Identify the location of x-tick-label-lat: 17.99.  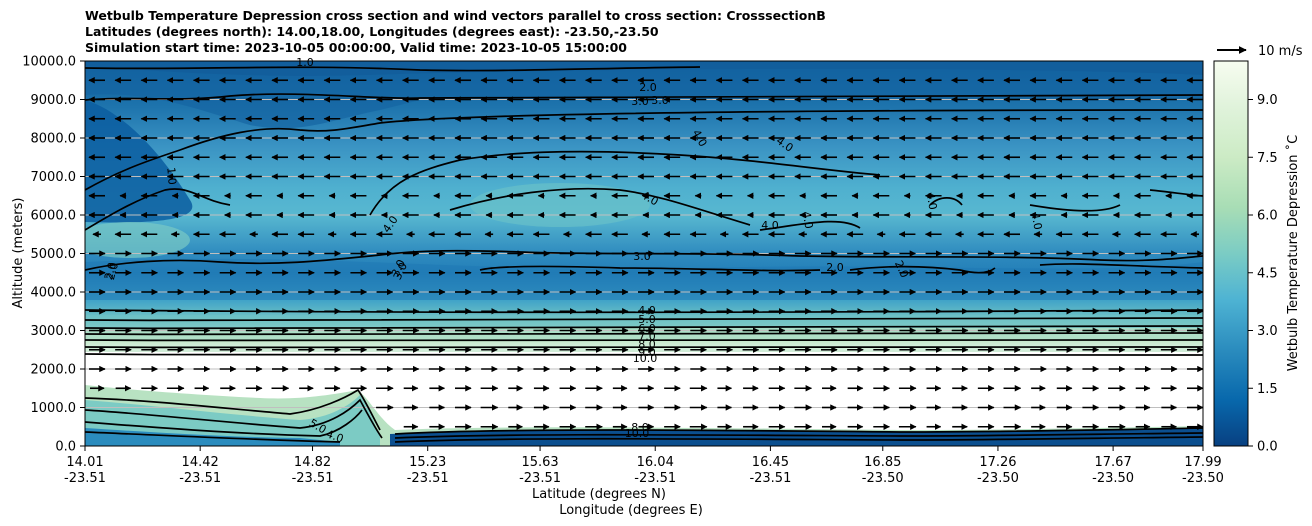
(1202, 462).